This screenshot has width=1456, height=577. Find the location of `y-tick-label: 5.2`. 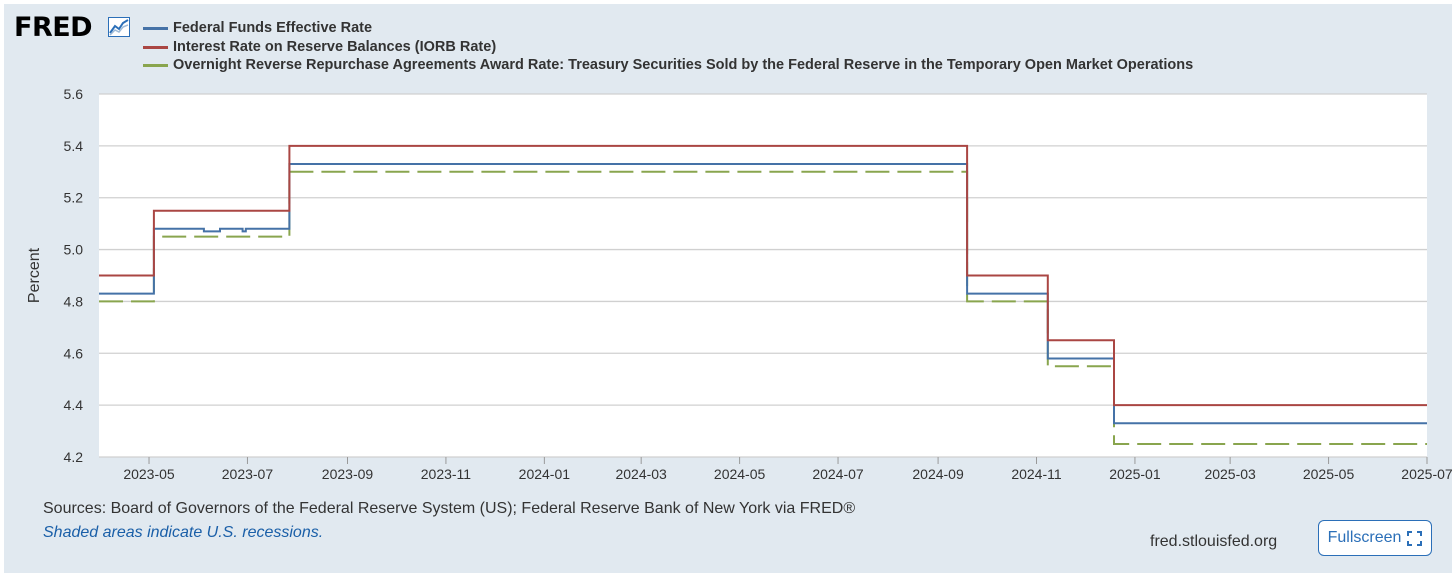

y-tick-label: 5.2 is located at coordinates (74, 198).